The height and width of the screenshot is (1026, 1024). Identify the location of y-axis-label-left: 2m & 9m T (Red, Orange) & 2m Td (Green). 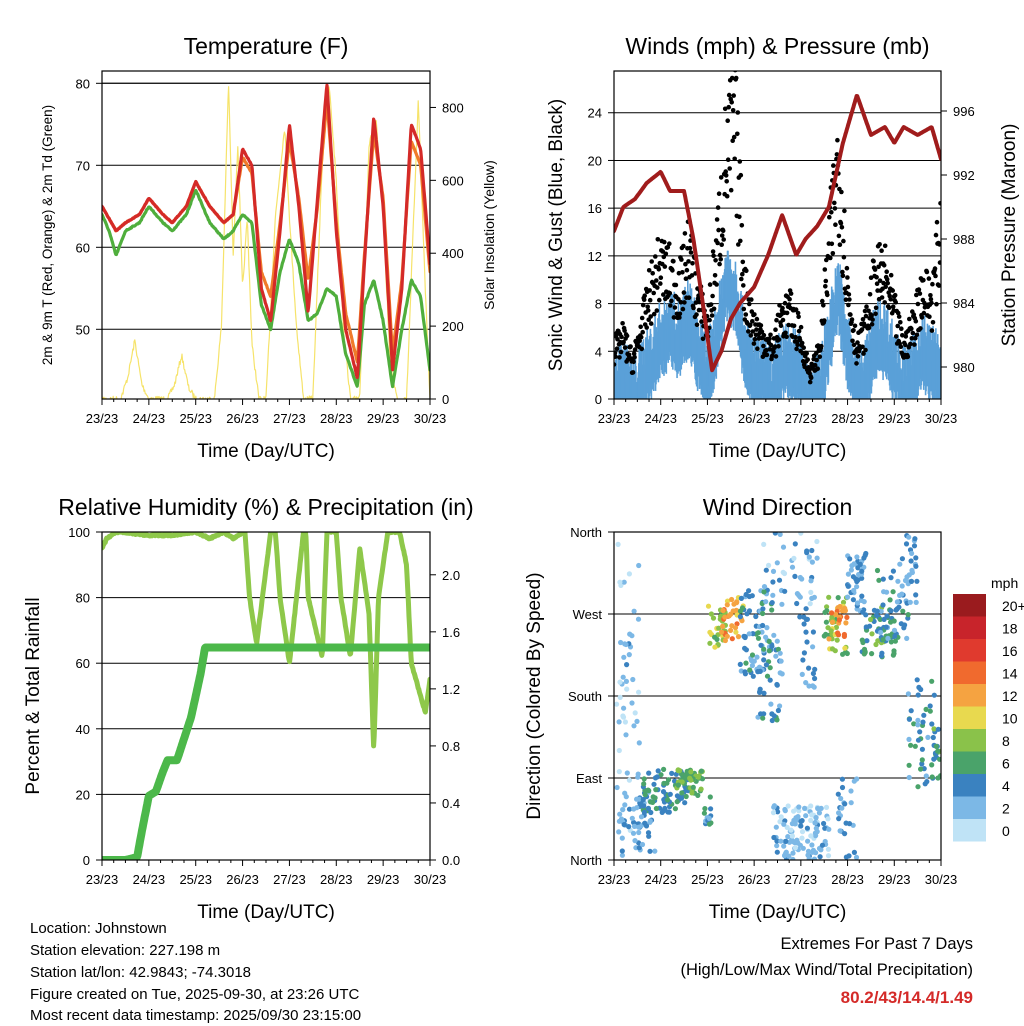
(47, 235).